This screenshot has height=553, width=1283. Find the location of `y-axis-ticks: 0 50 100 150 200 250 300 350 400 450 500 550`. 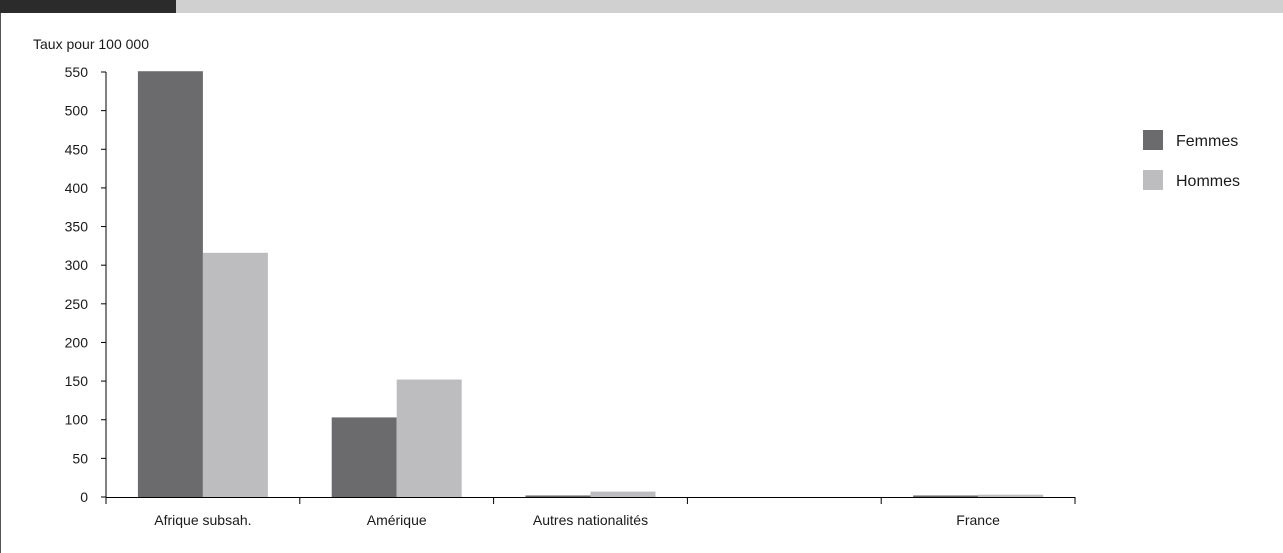

y-axis-ticks: 0 50 100 150 200 250 300 350 400 450 500 550 is located at coordinates (85, 284).